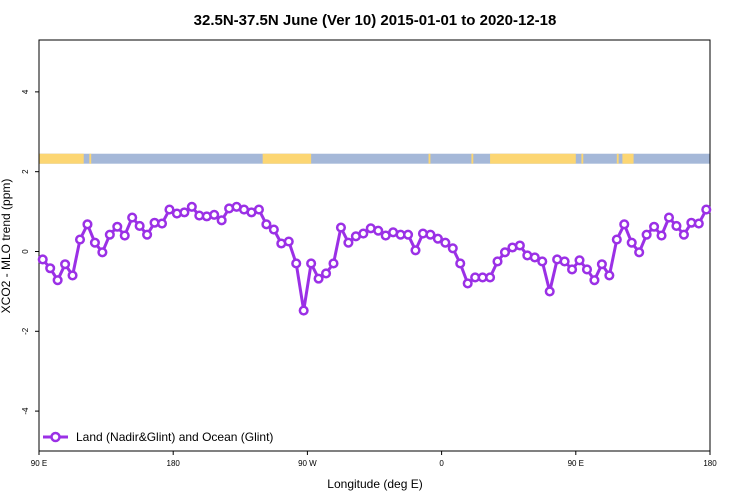 The image size is (750, 500). Describe the element at coordinates (374, 459) in the screenshot. I see `x-axis-ticks: 90 E 180 90 W 0 90 E 180` at that location.